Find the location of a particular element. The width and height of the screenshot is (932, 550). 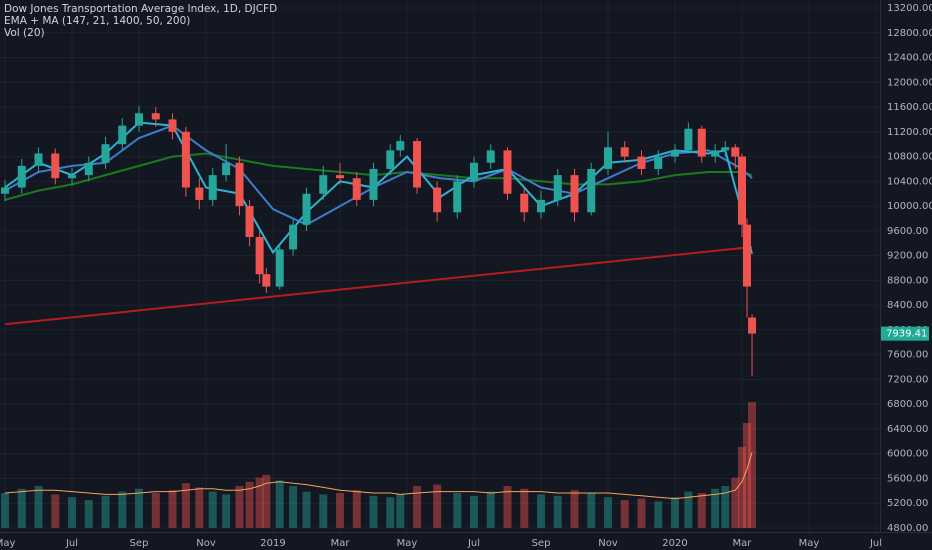

y-tick-label: 8400.00 is located at coordinates (907, 305).